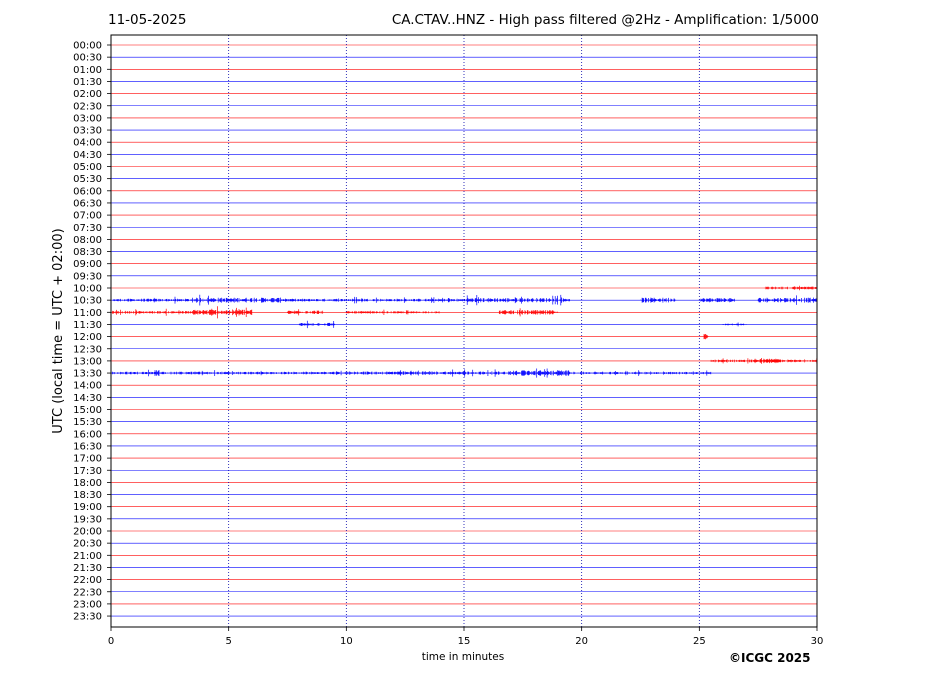  Describe the element at coordinates (87, 483) in the screenshot. I see `y-tick-label: 18:00` at that location.